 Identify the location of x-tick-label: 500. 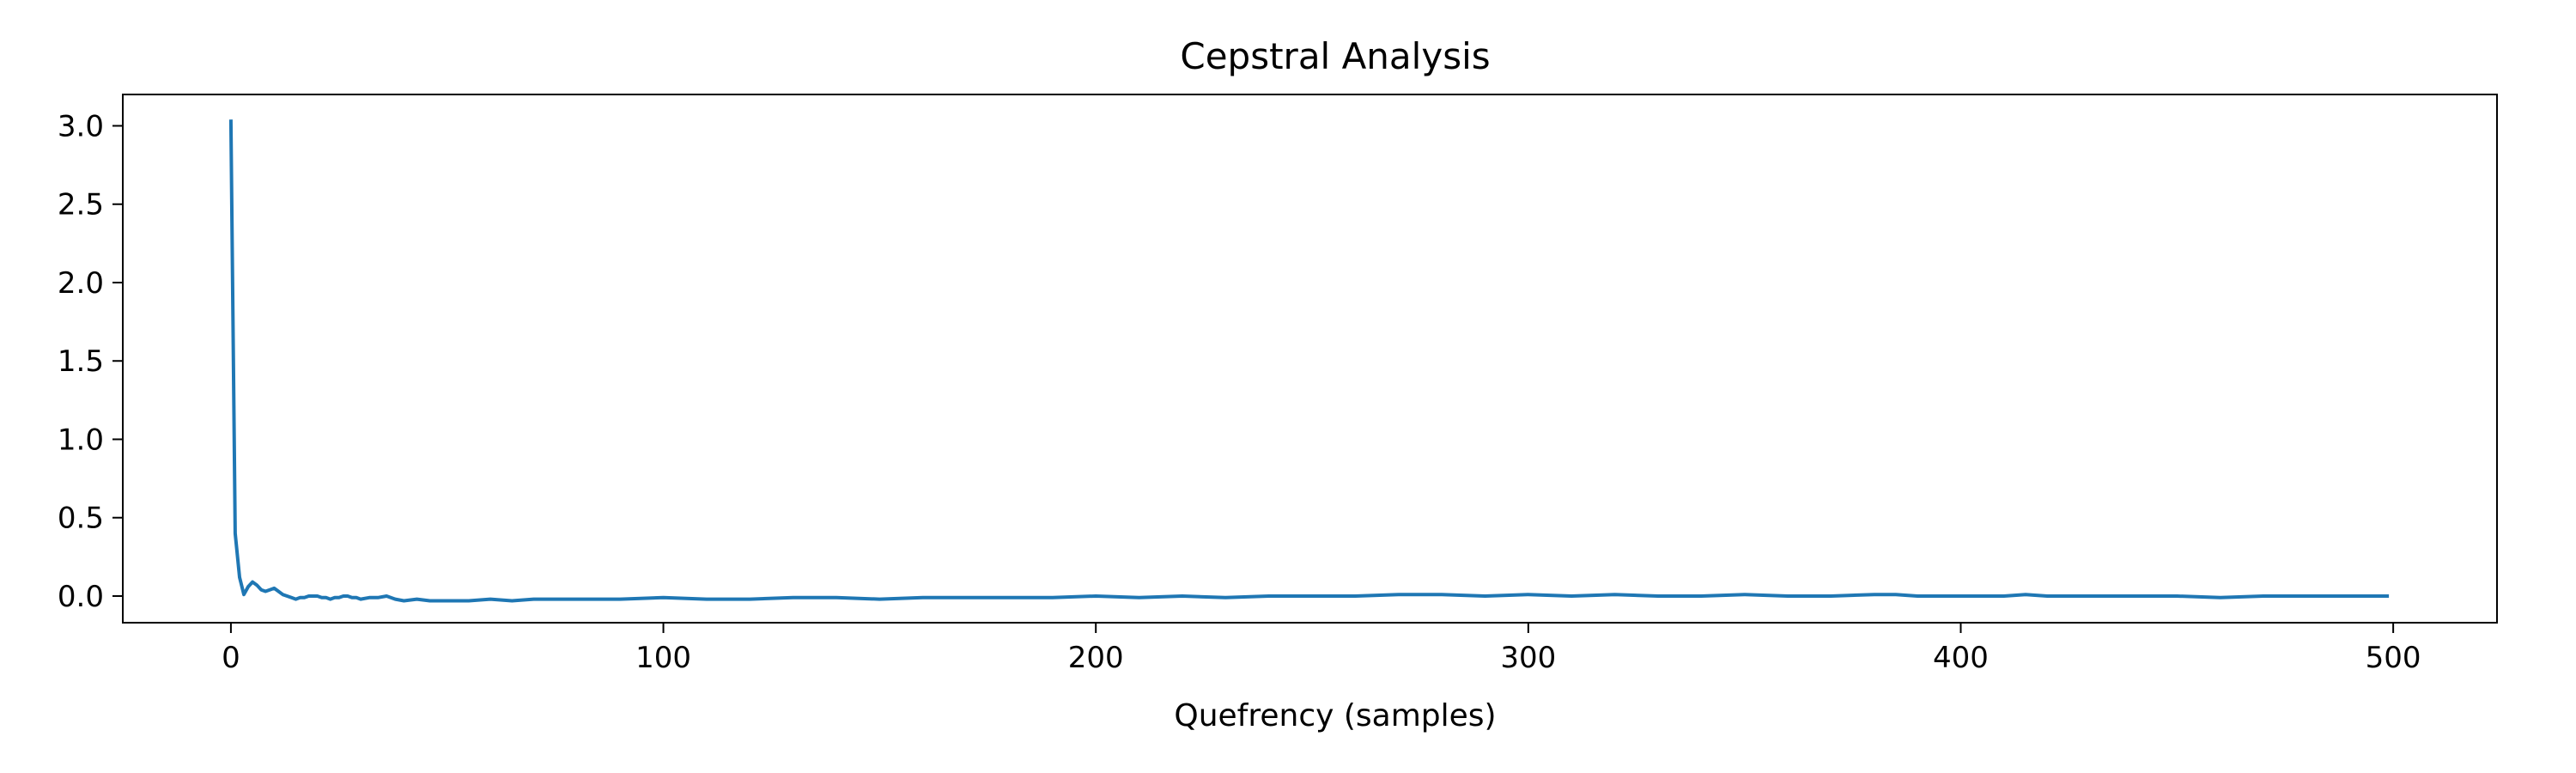
(2393, 658).